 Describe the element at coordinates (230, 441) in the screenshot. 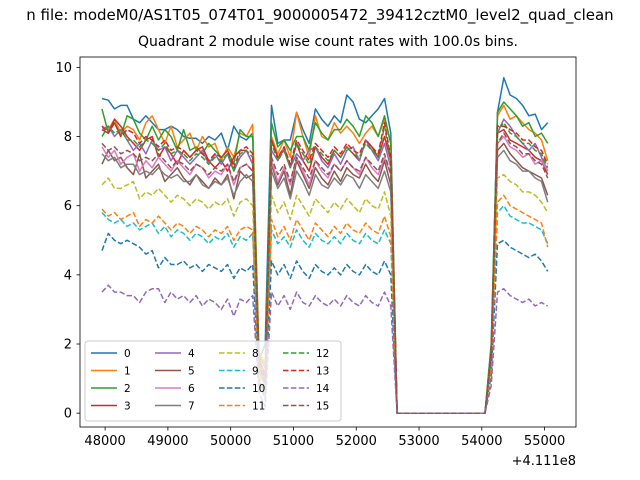

I see `x-tick-label: 50000` at that location.